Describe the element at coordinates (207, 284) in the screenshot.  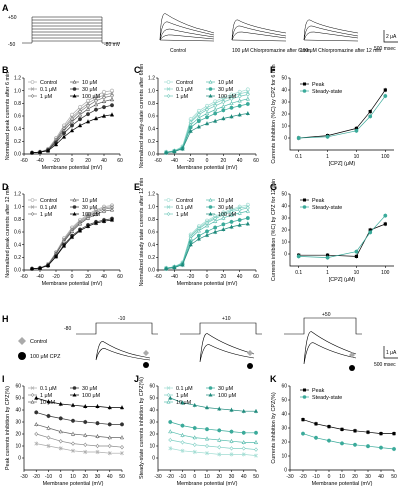
I see `xlabel-e: Membrane potential (mV)` at that location.